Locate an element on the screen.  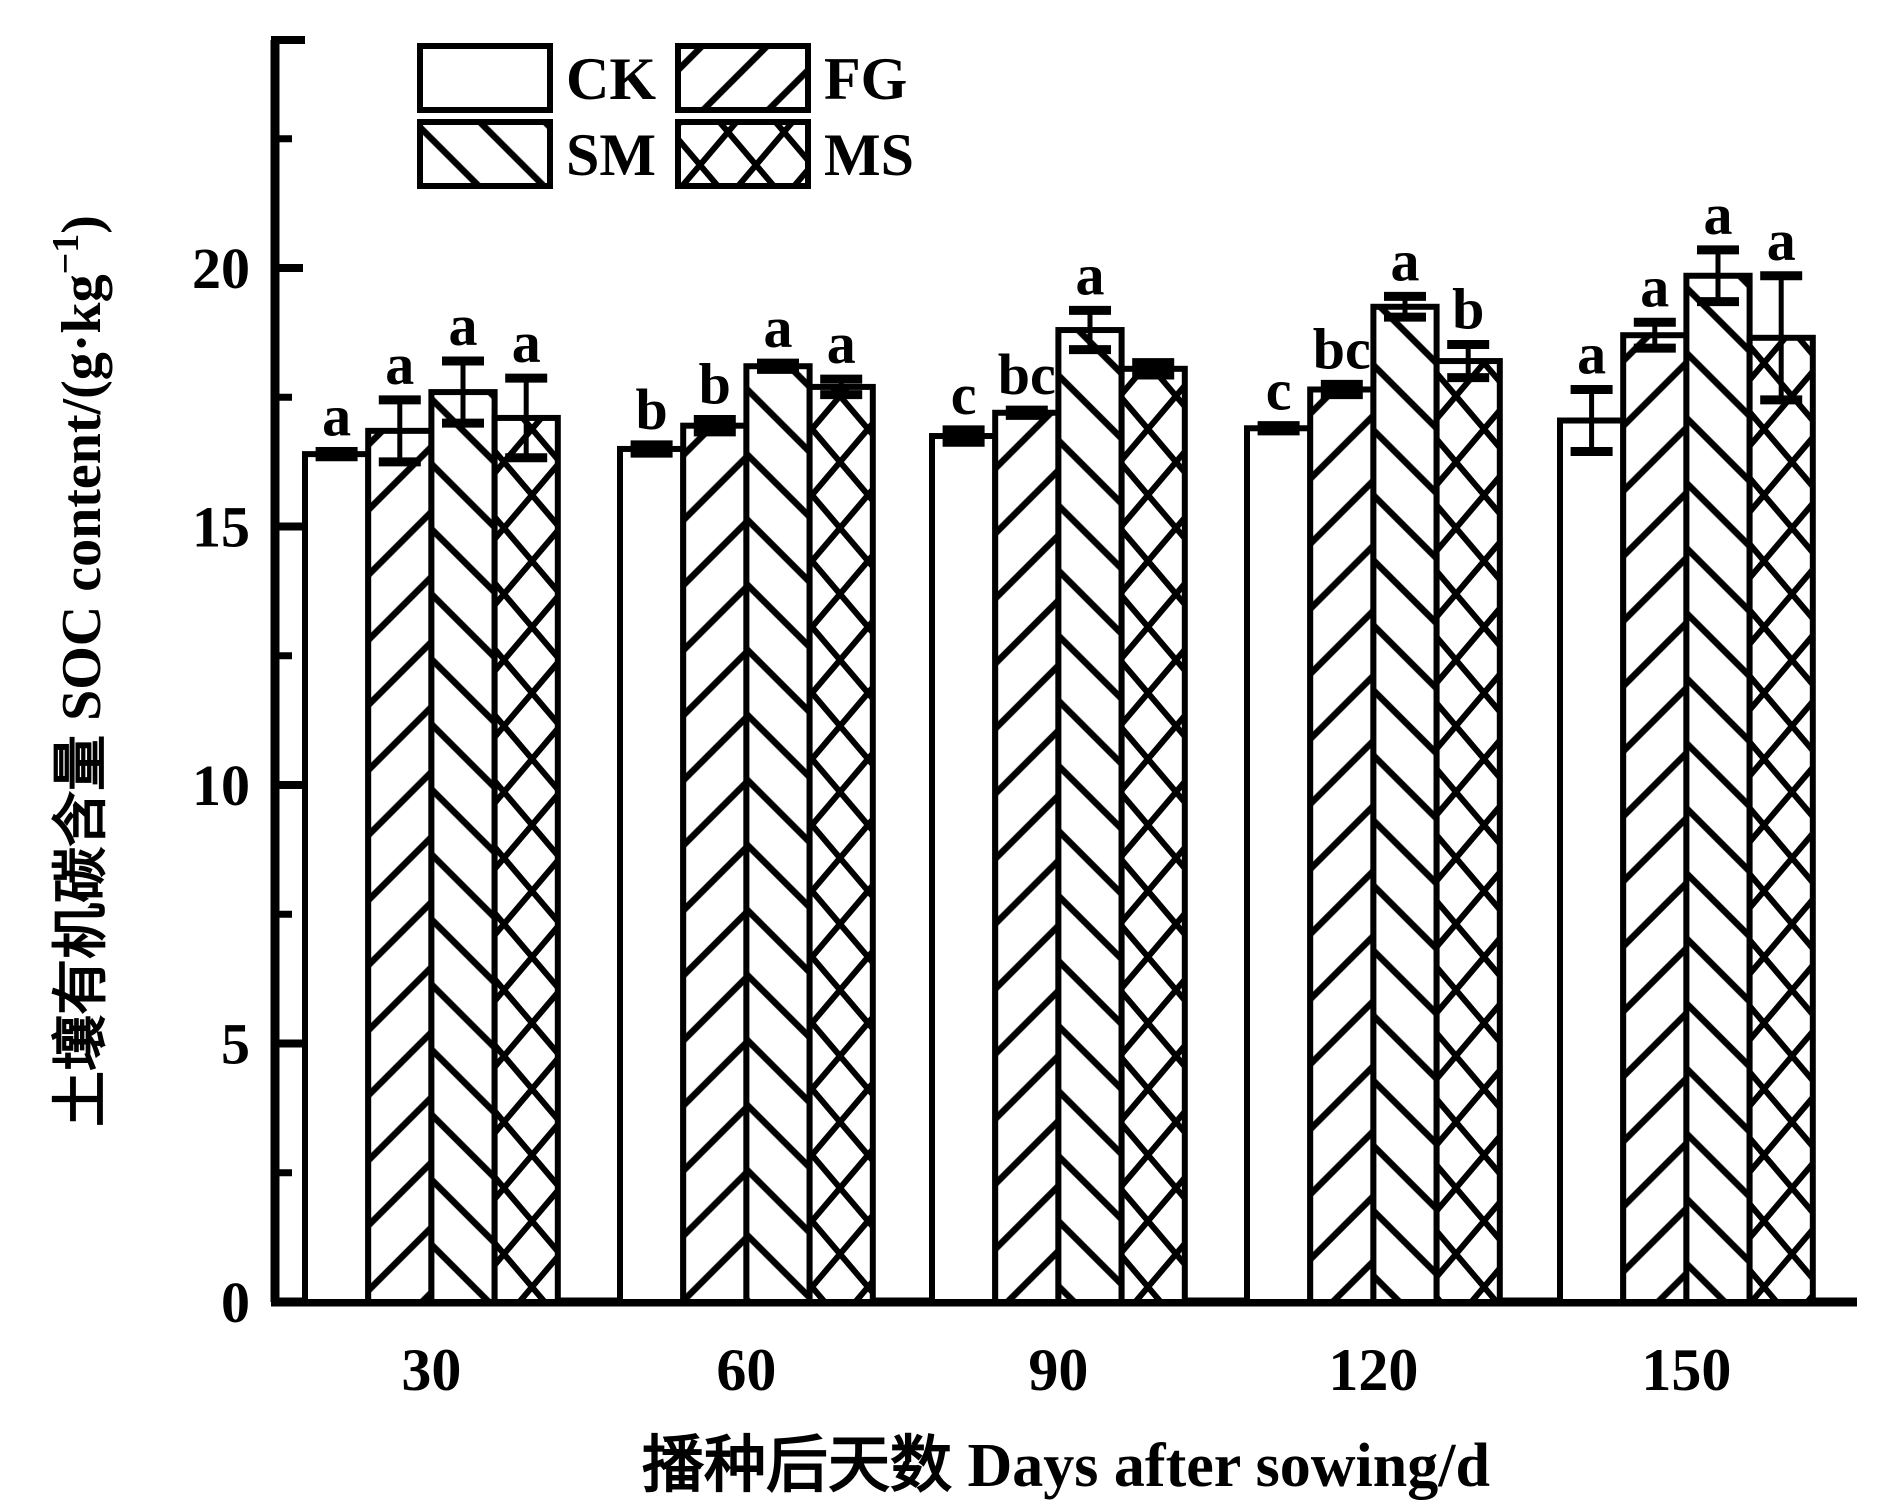
x-tick-label-150: 150 is located at coordinates (1686, 1370).